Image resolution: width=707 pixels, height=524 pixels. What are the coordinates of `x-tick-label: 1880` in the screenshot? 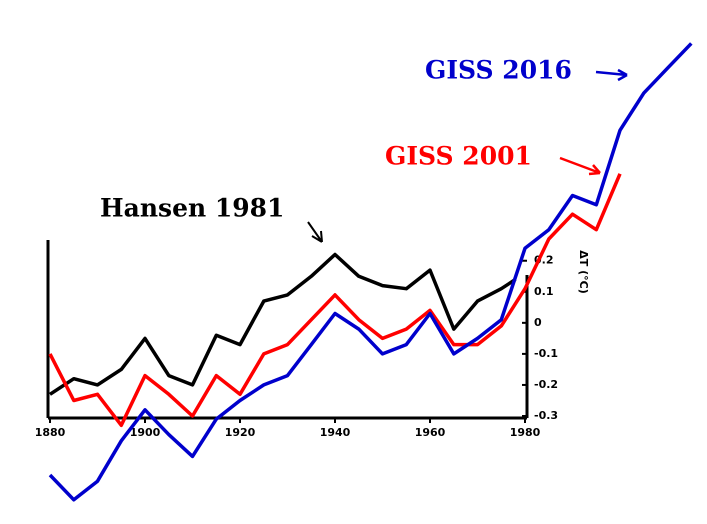 It's located at (50, 432).